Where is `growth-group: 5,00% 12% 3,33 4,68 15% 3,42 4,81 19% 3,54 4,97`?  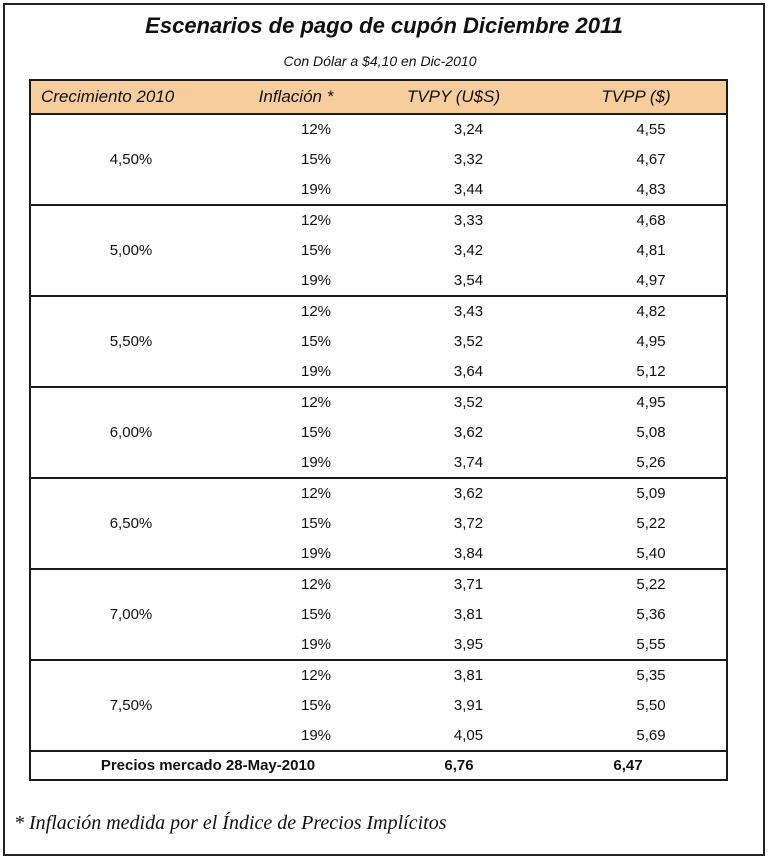 growth-group: 5,00% 12% 3,33 4,68 15% 3,42 4,81 19% 3,54 4,97 is located at coordinates (378, 251).